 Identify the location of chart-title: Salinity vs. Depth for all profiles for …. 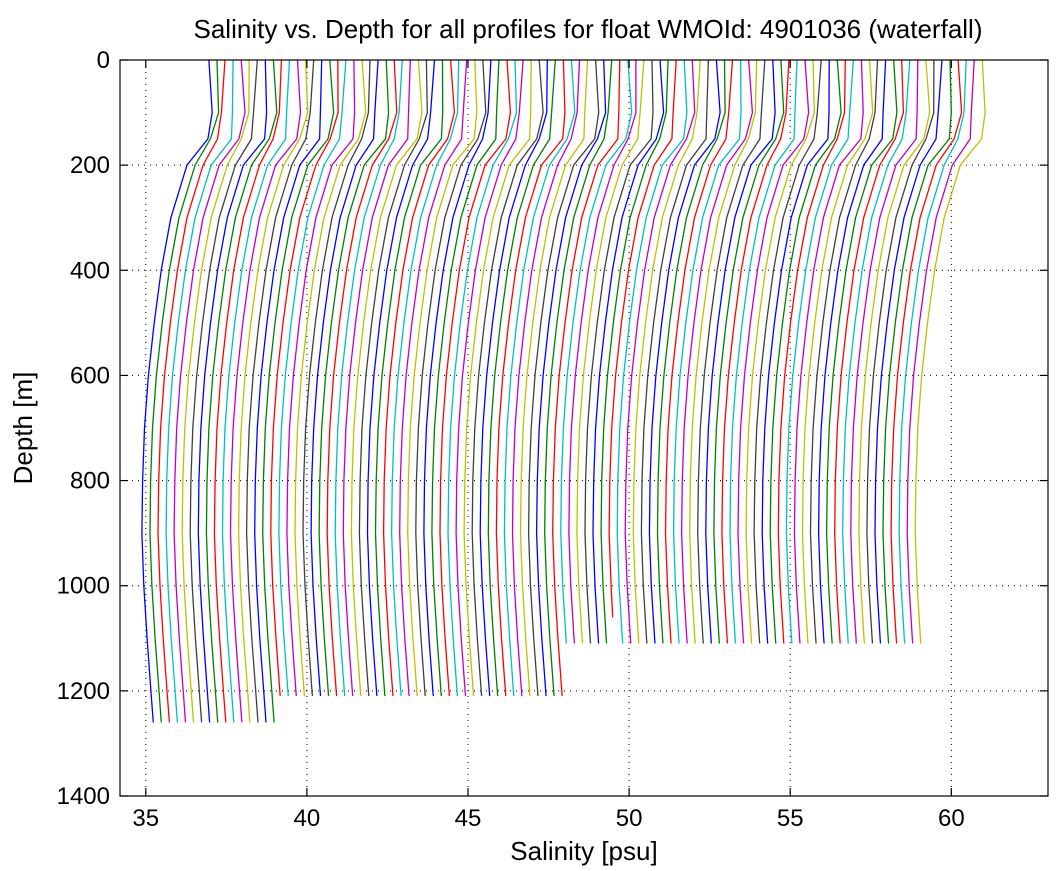
(588, 29).